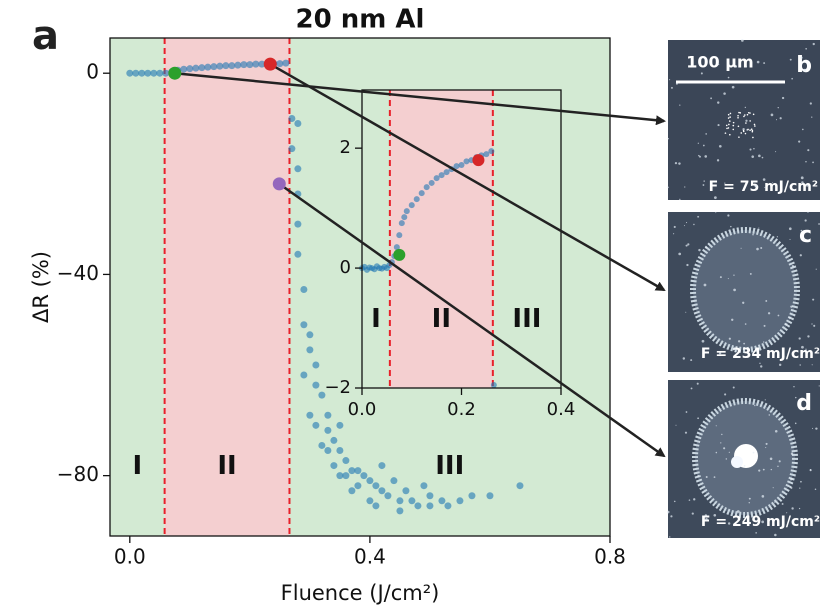 This screenshot has width=820, height=611. Describe the element at coordinates (270, 64) in the screenshot. I see `highlight-point` at that location.